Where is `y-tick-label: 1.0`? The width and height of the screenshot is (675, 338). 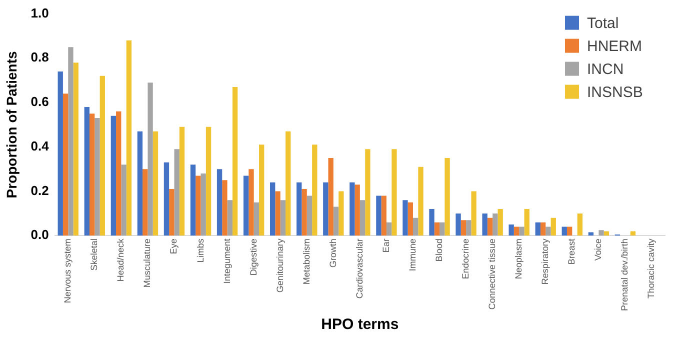
y-tick-label: 1.0 is located at coordinates (39, 12).